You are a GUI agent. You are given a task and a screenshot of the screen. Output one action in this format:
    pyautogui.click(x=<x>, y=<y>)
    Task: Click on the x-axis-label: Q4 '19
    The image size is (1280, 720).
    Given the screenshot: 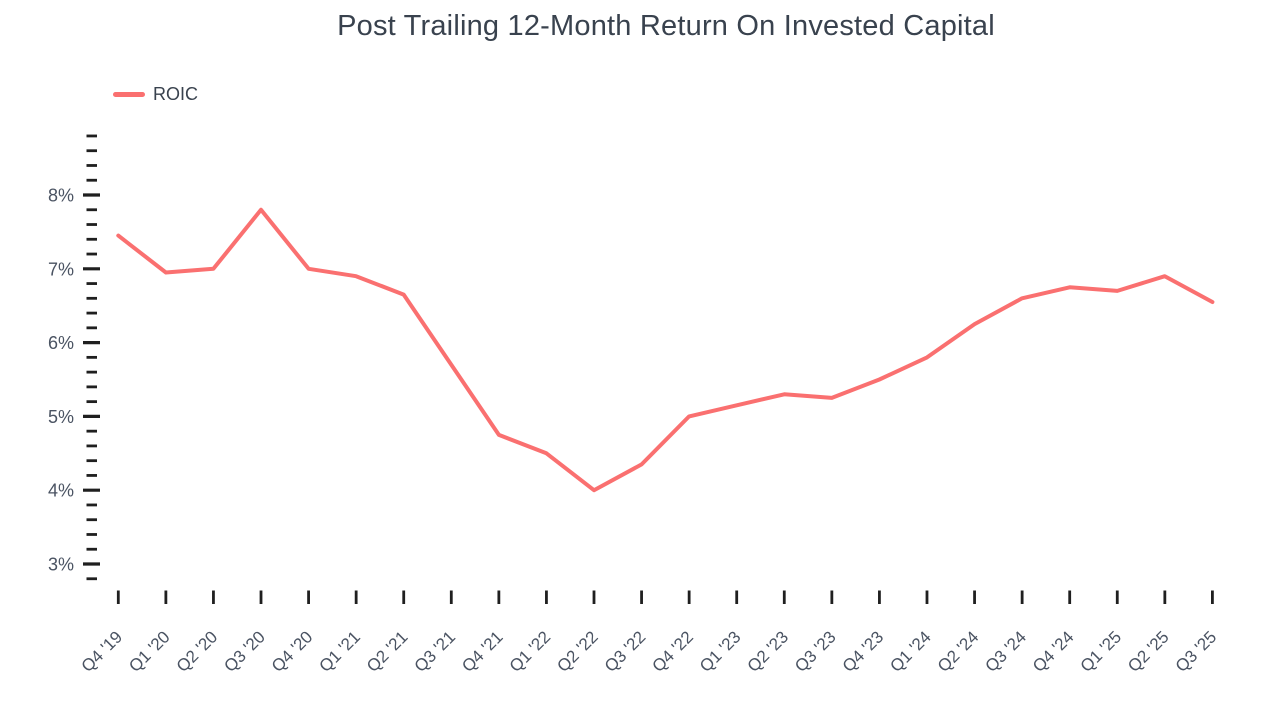 What is the action you would take?
    pyautogui.click(x=102, y=651)
    